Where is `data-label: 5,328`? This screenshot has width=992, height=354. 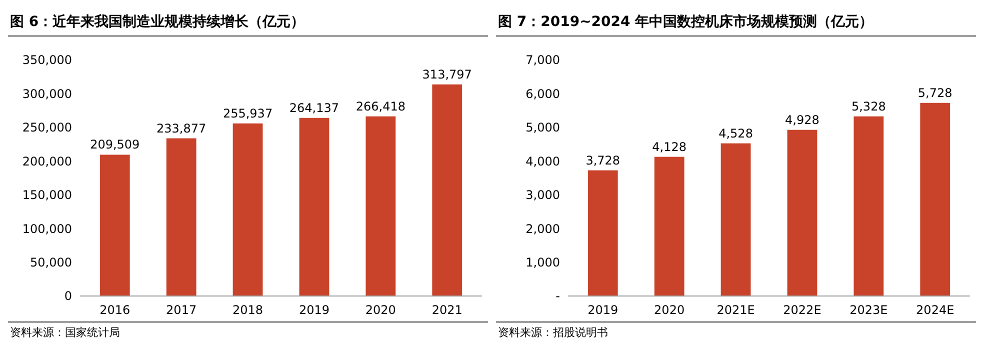 data-label: 5,328 is located at coordinates (868, 106).